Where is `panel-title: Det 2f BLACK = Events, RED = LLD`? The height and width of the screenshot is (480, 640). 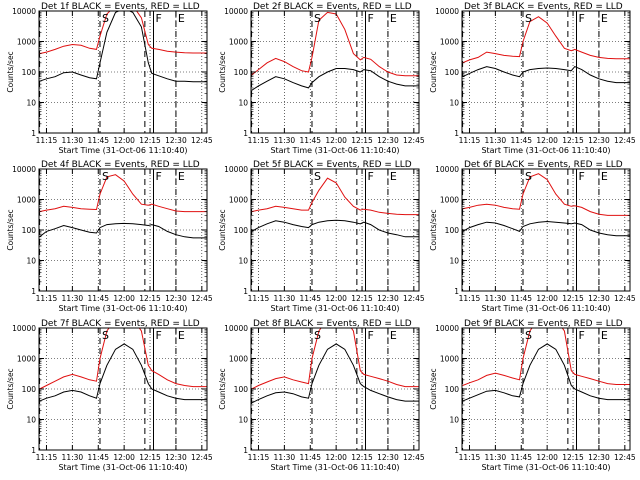
panel-title: Det 2f BLACK = Events, RED = LLD is located at coordinates (332, 7).